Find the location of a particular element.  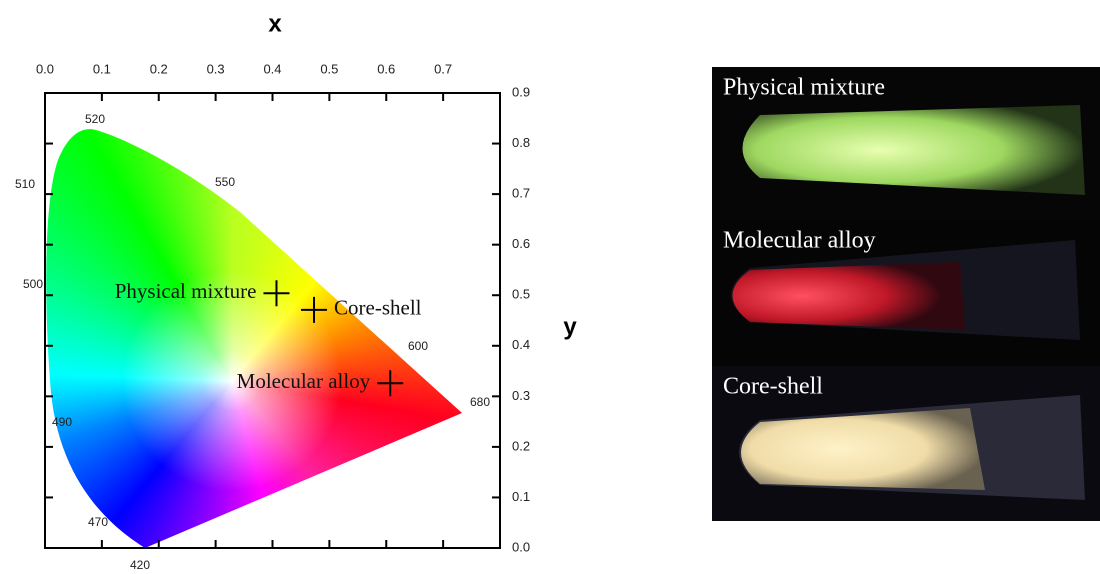

wavelength-label: 510 is located at coordinates (25, 184).